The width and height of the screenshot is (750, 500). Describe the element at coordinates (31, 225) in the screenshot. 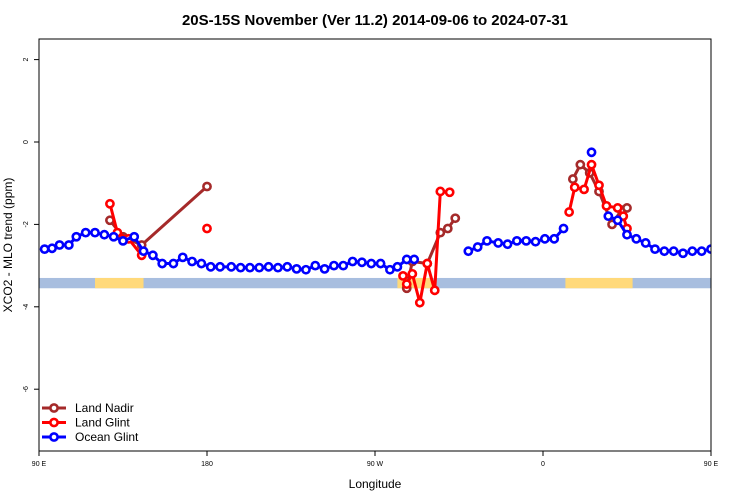

I see `y-axis: 2 0 -2 -4 -6` at that location.